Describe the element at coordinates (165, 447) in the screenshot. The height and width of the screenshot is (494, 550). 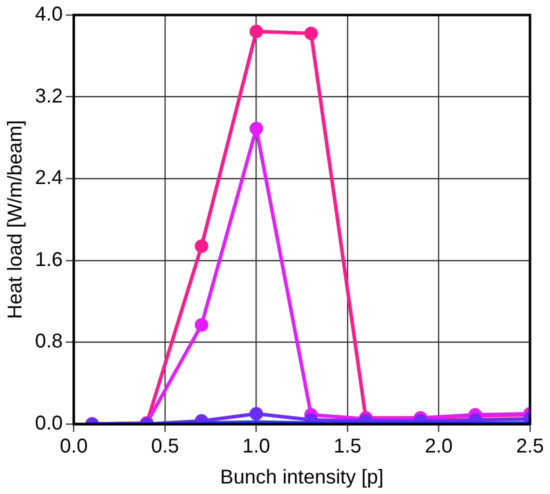
I see `x-tick-label: 0.5` at that location.